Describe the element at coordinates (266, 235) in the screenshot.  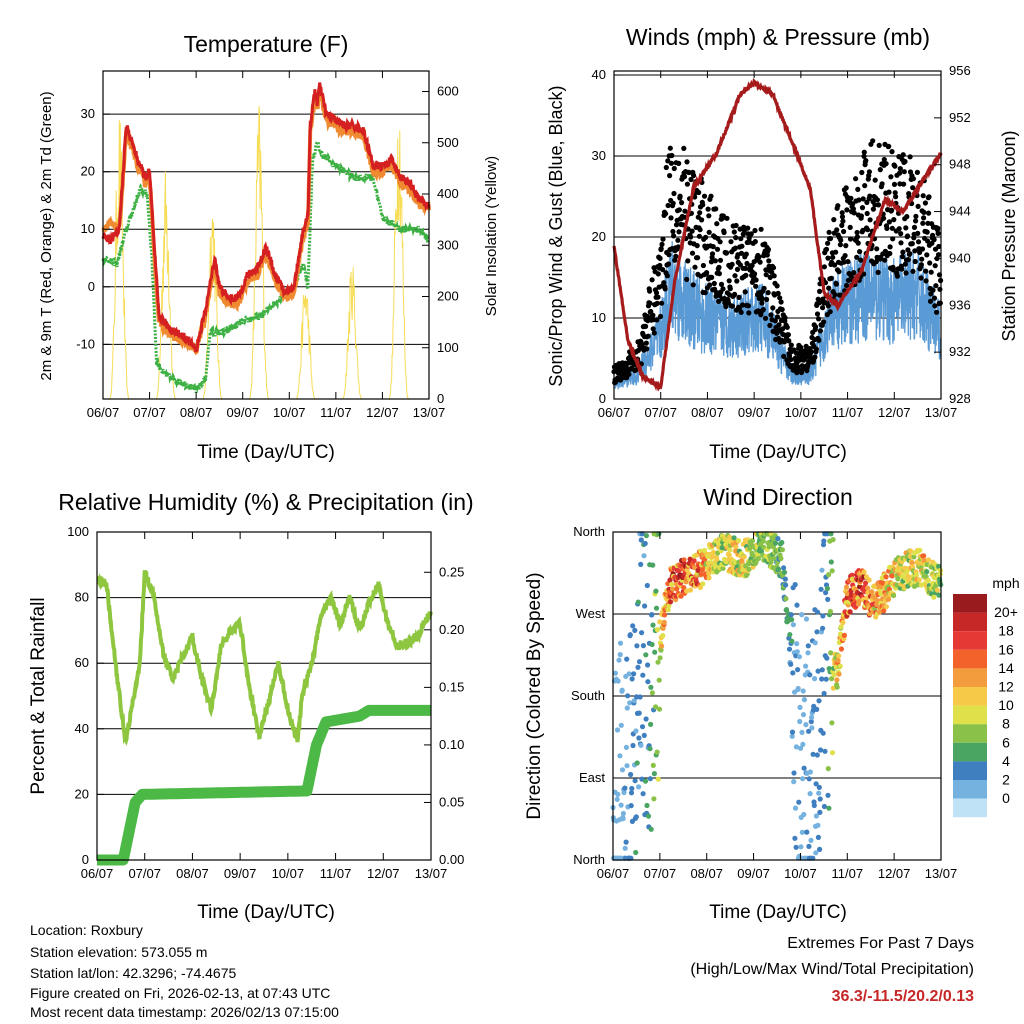
I see `plot-frame` at that location.